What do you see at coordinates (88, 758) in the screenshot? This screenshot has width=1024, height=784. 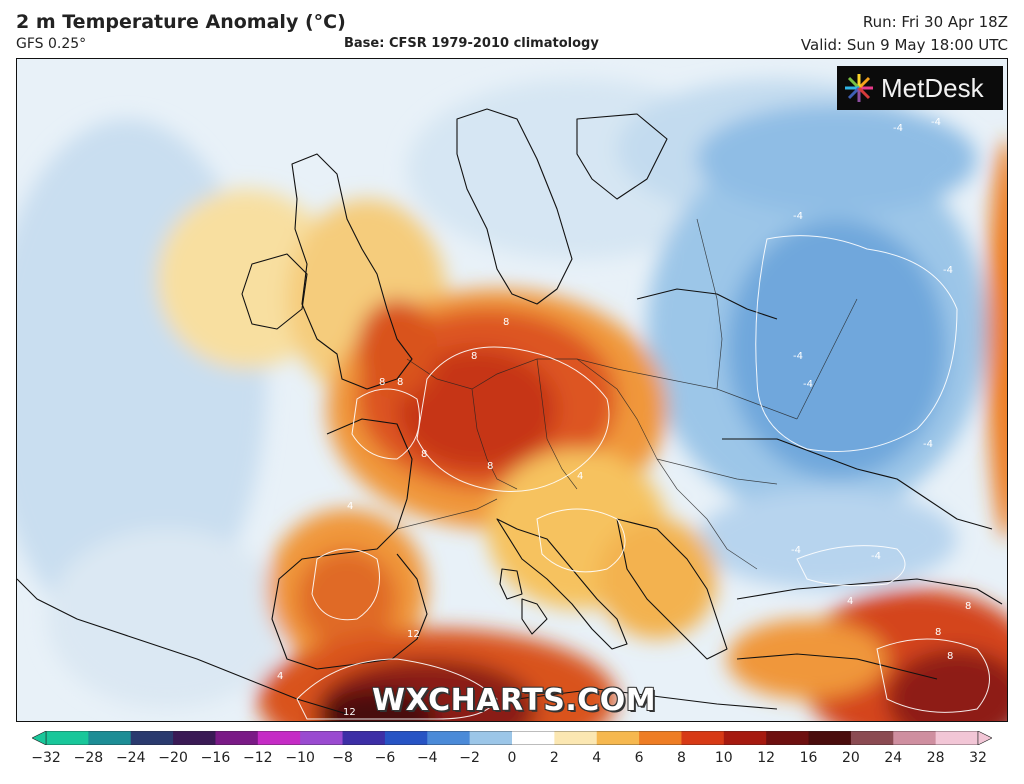 I see `colorbar-tick-label: −28` at bounding box center [88, 758].